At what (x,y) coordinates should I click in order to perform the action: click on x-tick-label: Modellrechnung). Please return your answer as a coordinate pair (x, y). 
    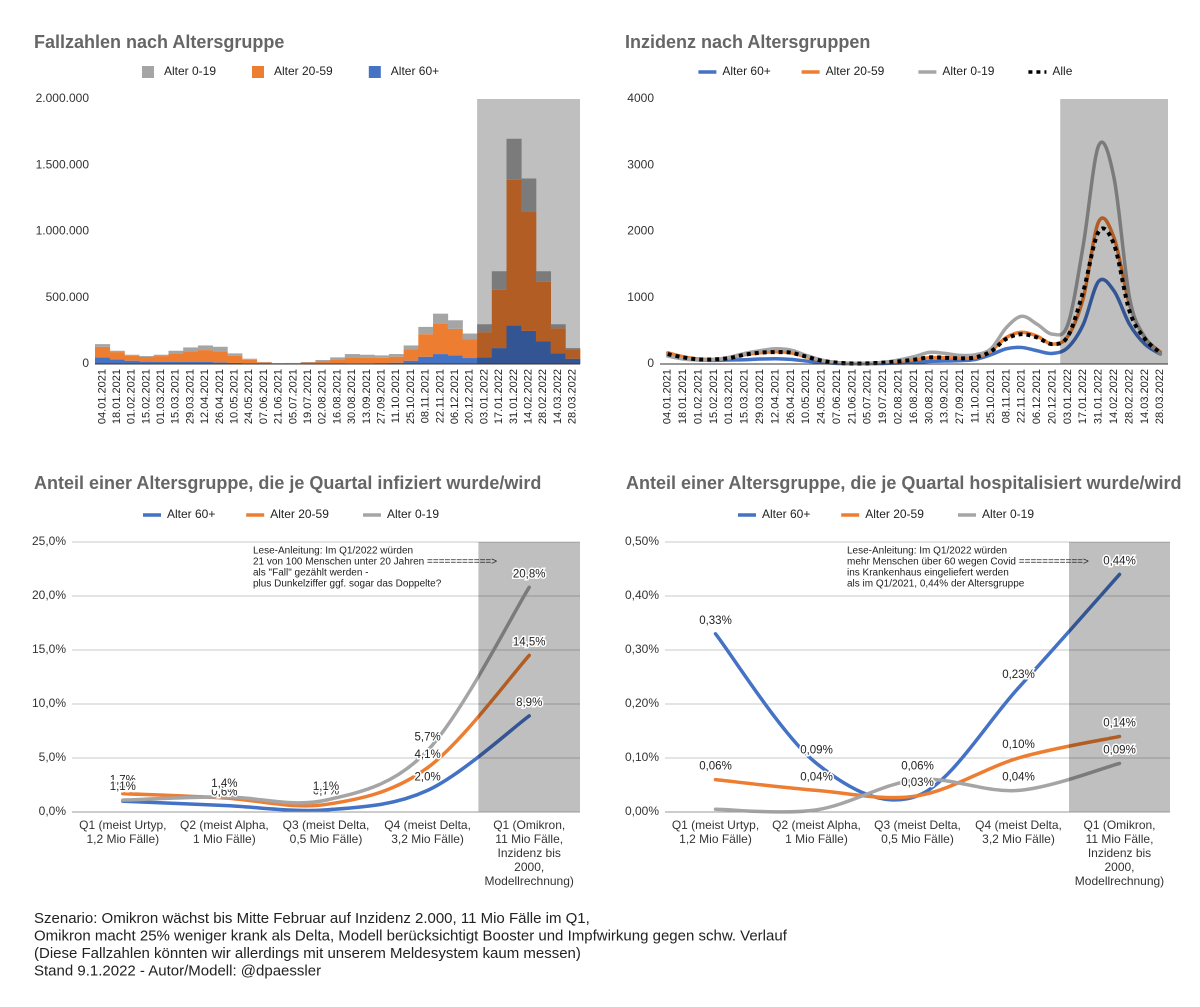
    Looking at the image, I should click on (1119, 881).